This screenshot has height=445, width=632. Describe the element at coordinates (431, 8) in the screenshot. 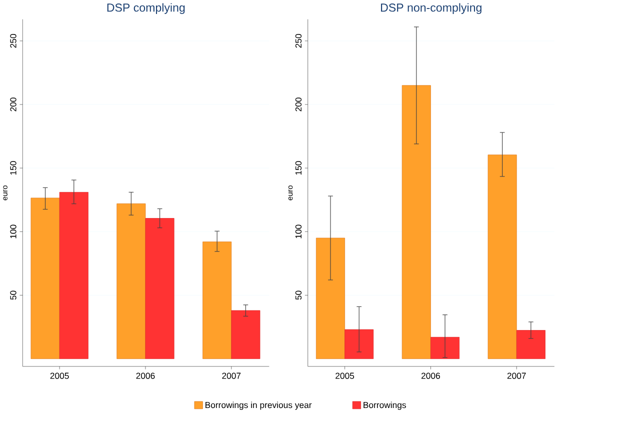

I see `chart-title: DSP non-complying` at that location.